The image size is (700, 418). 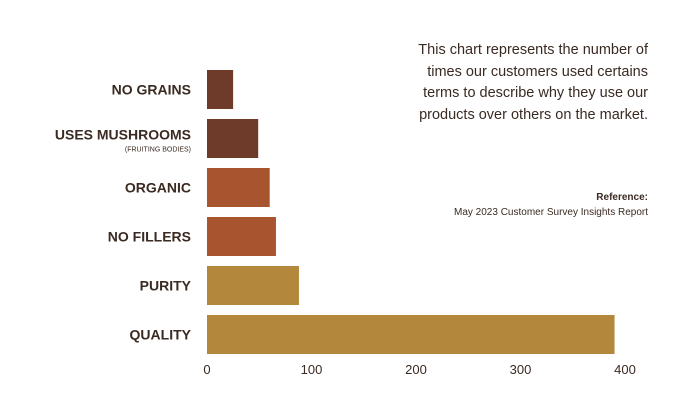 I want to click on bar-purity, so click(x=253, y=285).